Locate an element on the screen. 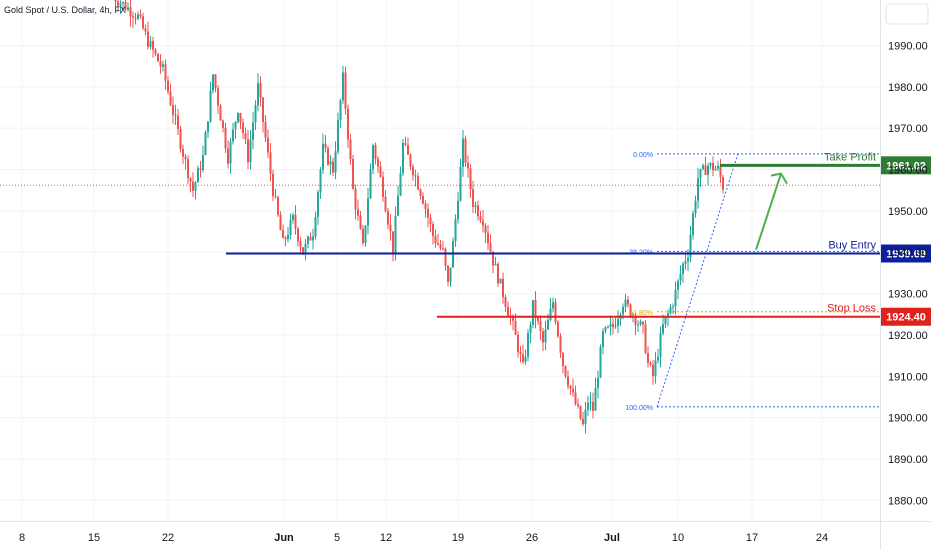  y-tick-label: 1950.00 is located at coordinates (908, 212).